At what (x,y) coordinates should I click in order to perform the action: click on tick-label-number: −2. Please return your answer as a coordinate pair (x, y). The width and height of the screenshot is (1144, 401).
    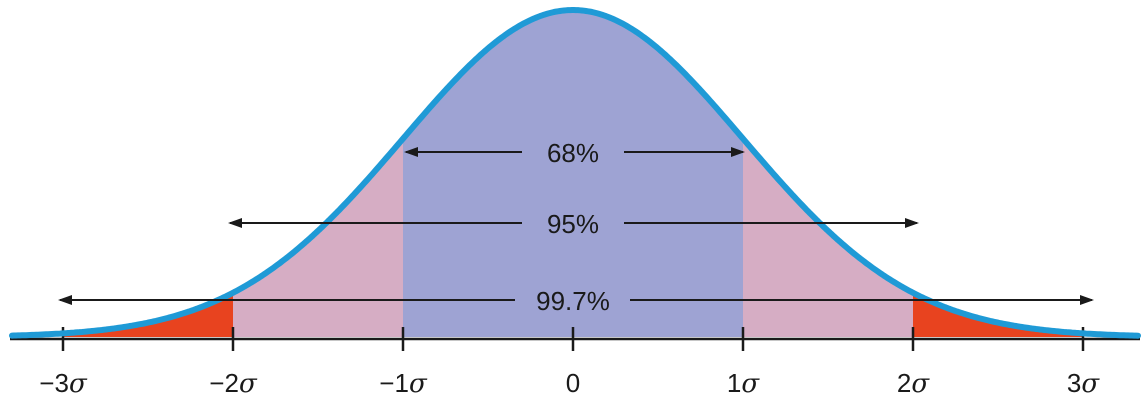
    Looking at the image, I should click on (224, 383).